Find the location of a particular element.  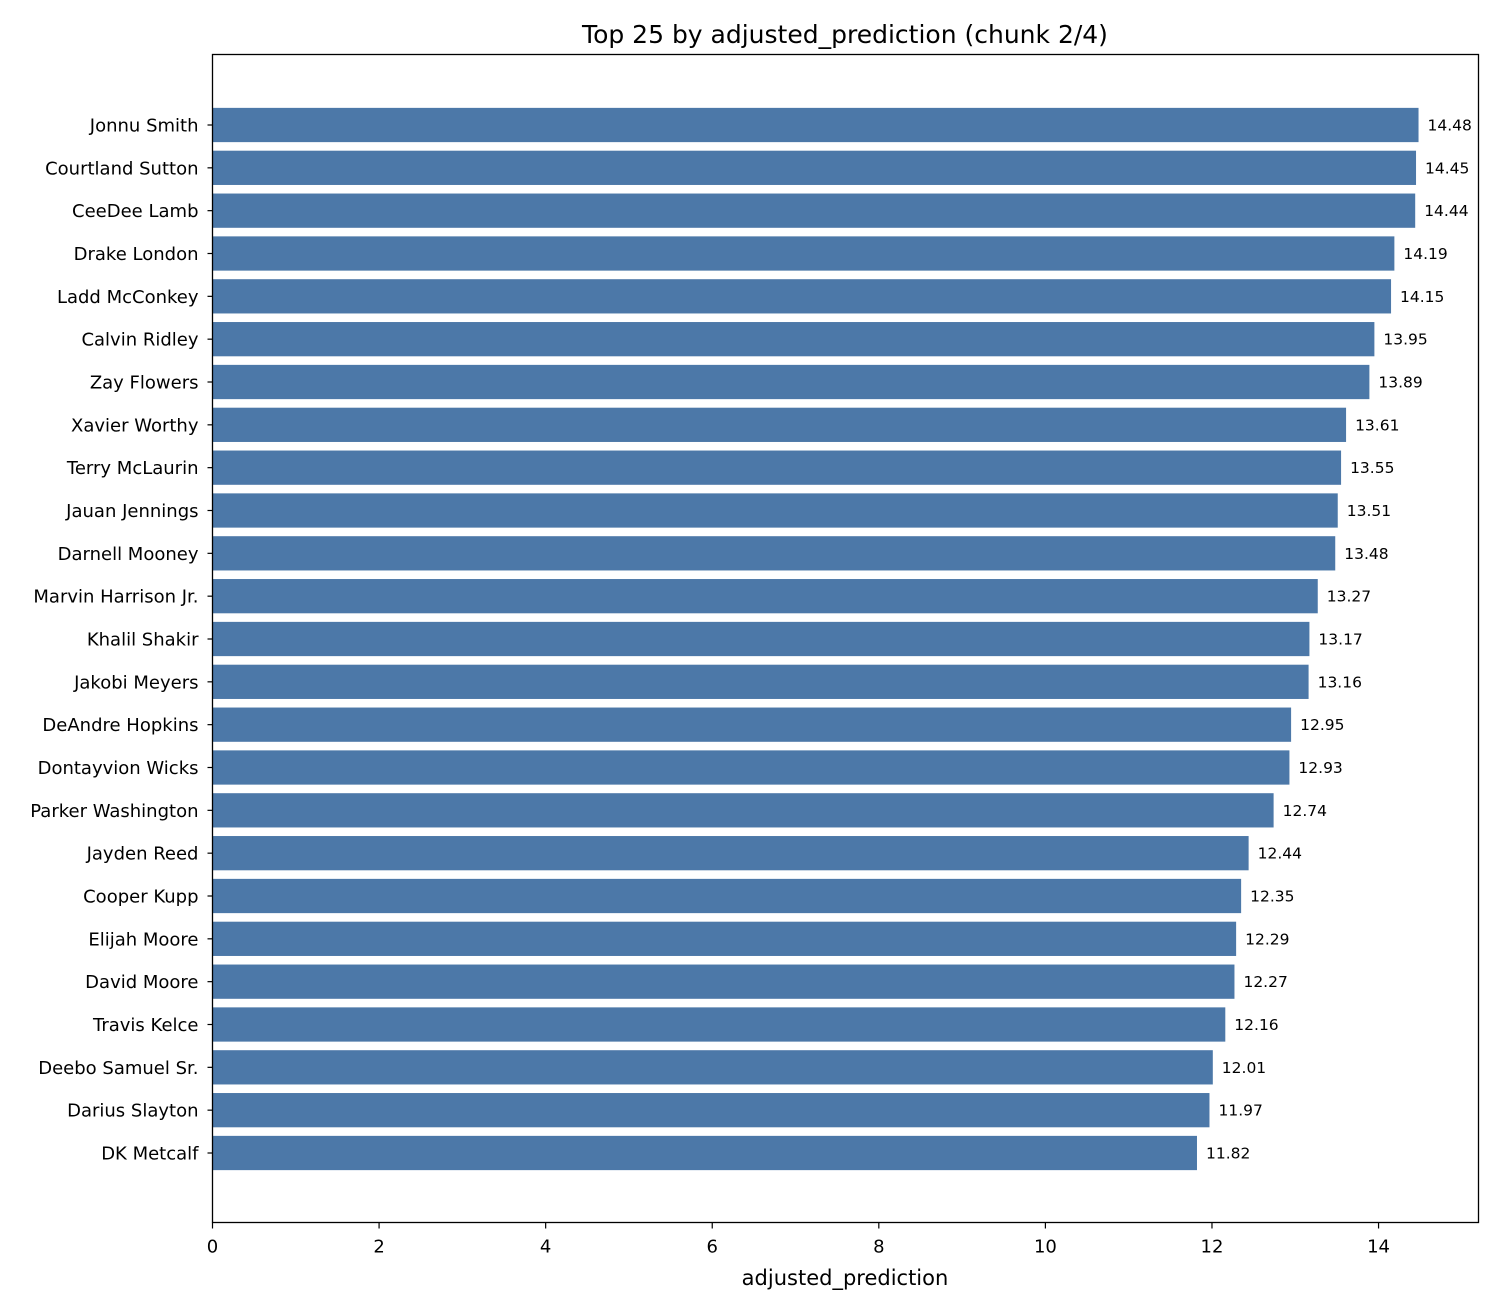

y-tick-label: Khalil Shakir is located at coordinates (143, 640).